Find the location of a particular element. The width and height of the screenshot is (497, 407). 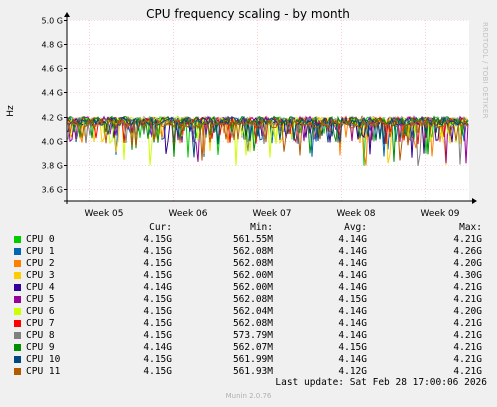

y-axis-arrow is located at coordinates (67, 14).